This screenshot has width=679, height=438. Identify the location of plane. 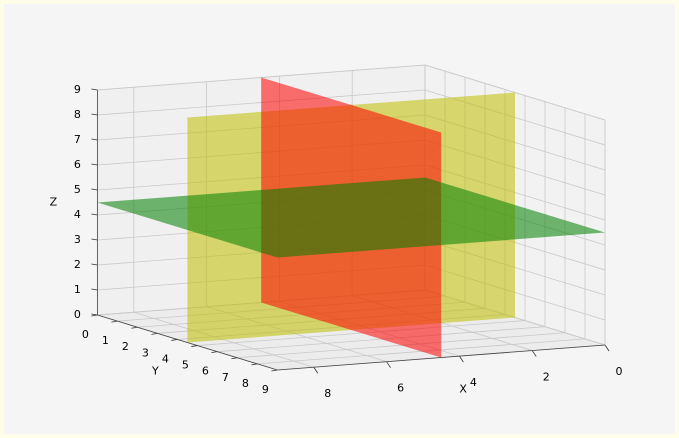
(351, 217).